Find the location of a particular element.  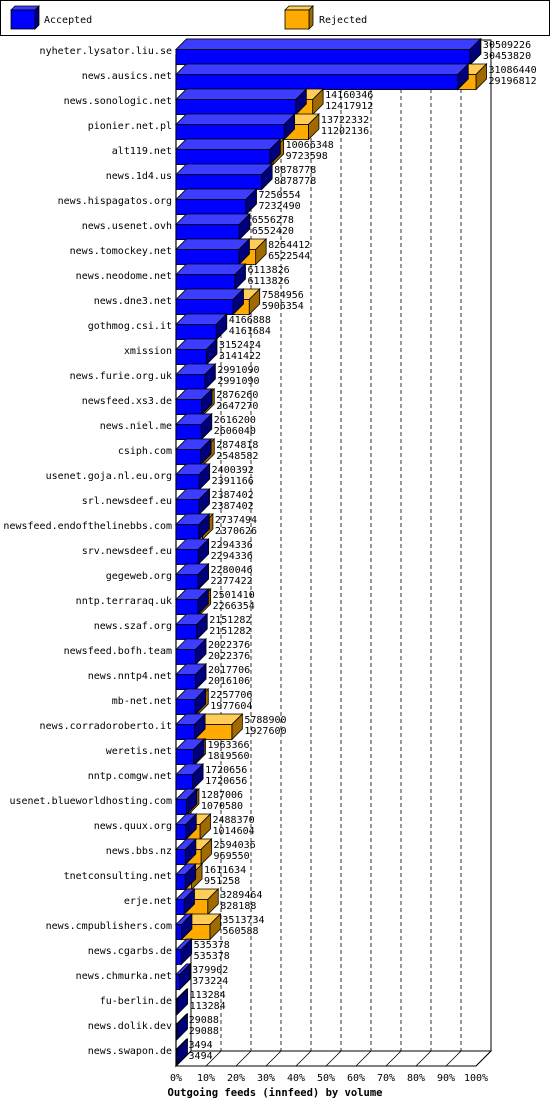

data-label-offered: 13722332 is located at coordinates (345, 120).